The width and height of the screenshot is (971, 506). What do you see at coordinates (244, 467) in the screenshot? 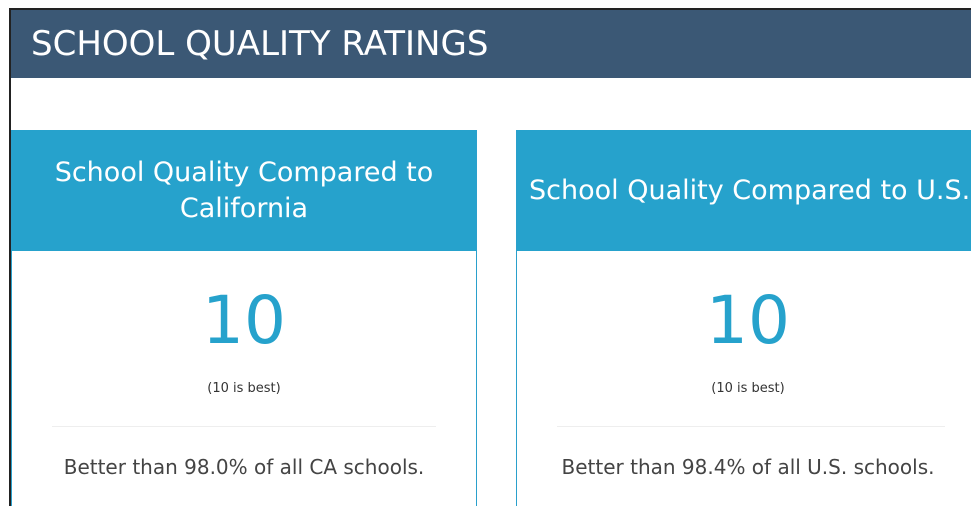
I see `detail: Better than 98.0% of all CA schools.` at bounding box center [244, 467].